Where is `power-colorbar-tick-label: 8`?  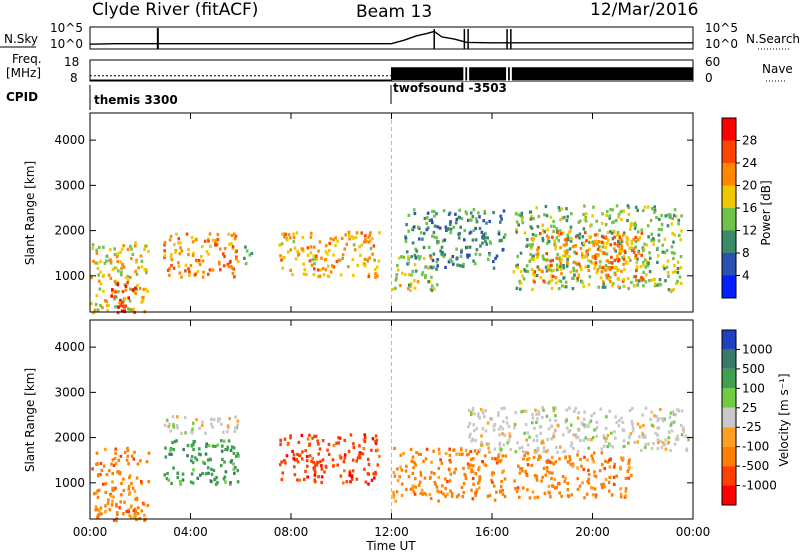 power-colorbar-tick-label: 8 is located at coordinates (746, 253).